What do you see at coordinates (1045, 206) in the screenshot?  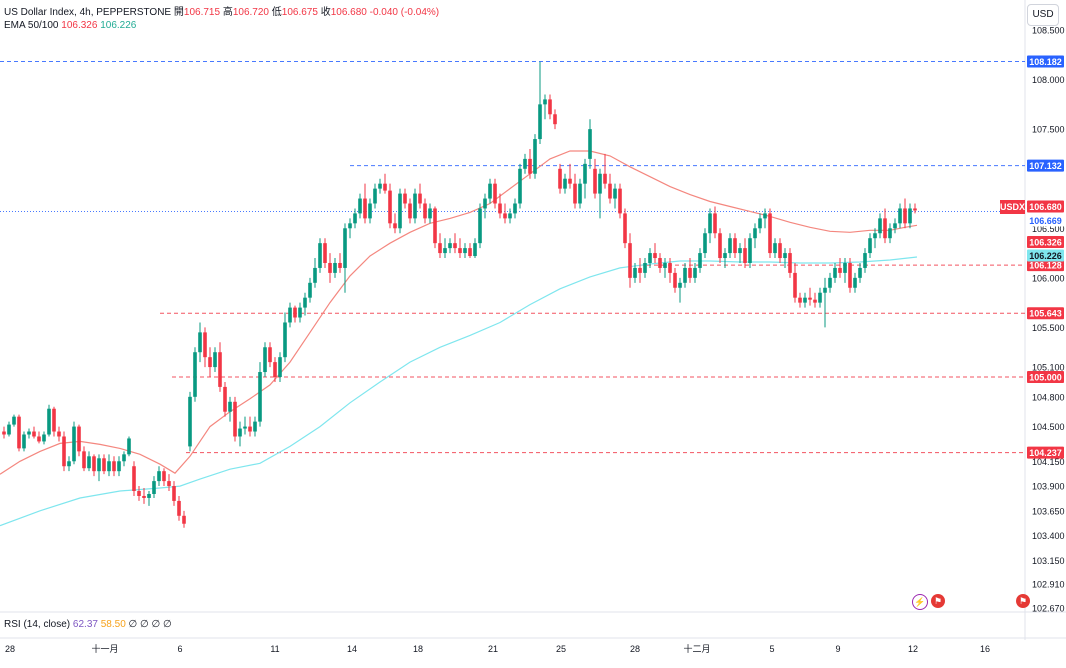 I see `price-label-box` at bounding box center [1045, 206].